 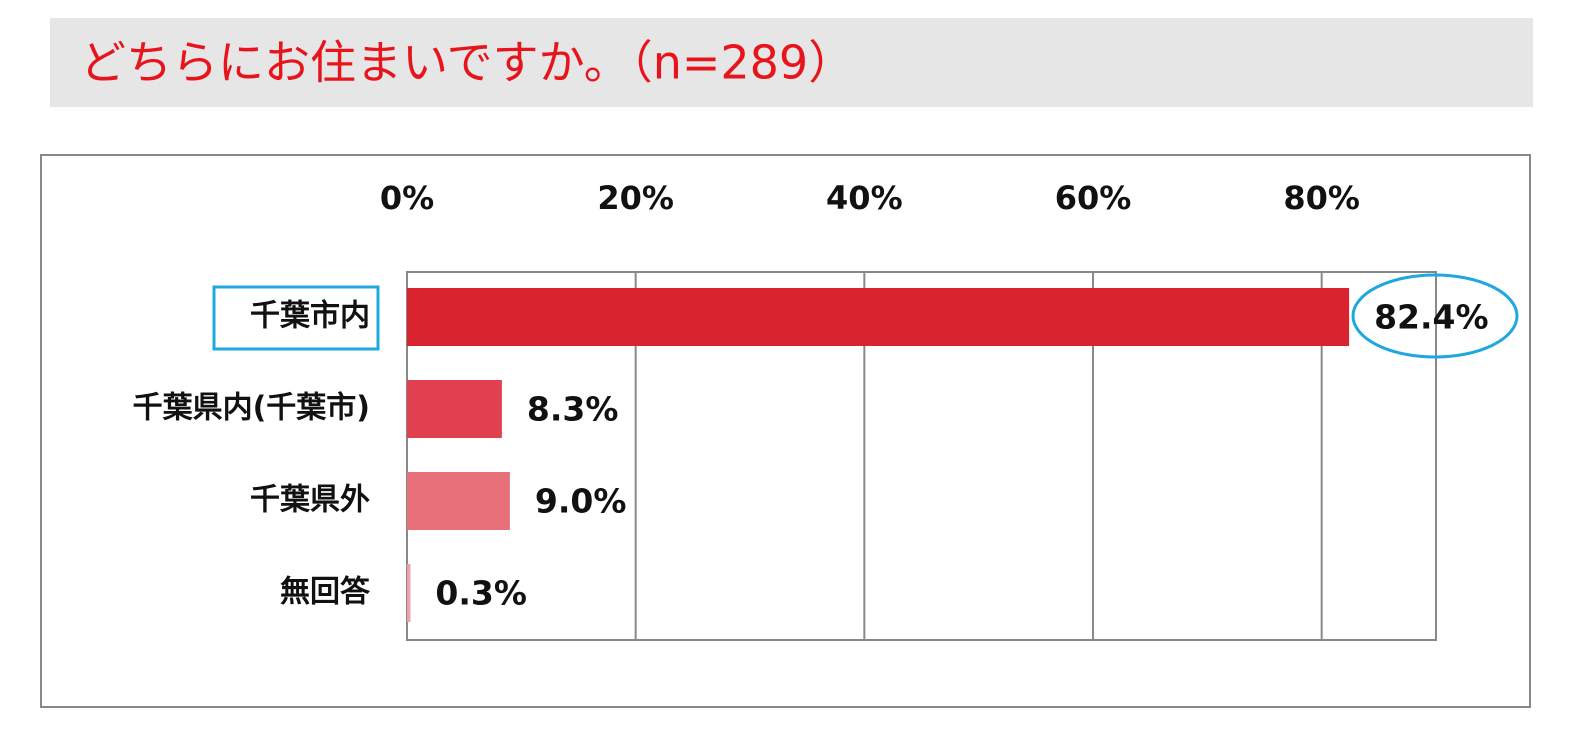 What do you see at coordinates (635, 198) in the screenshot?
I see `x-tick-label: 20%` at bounding box center [635, 198].